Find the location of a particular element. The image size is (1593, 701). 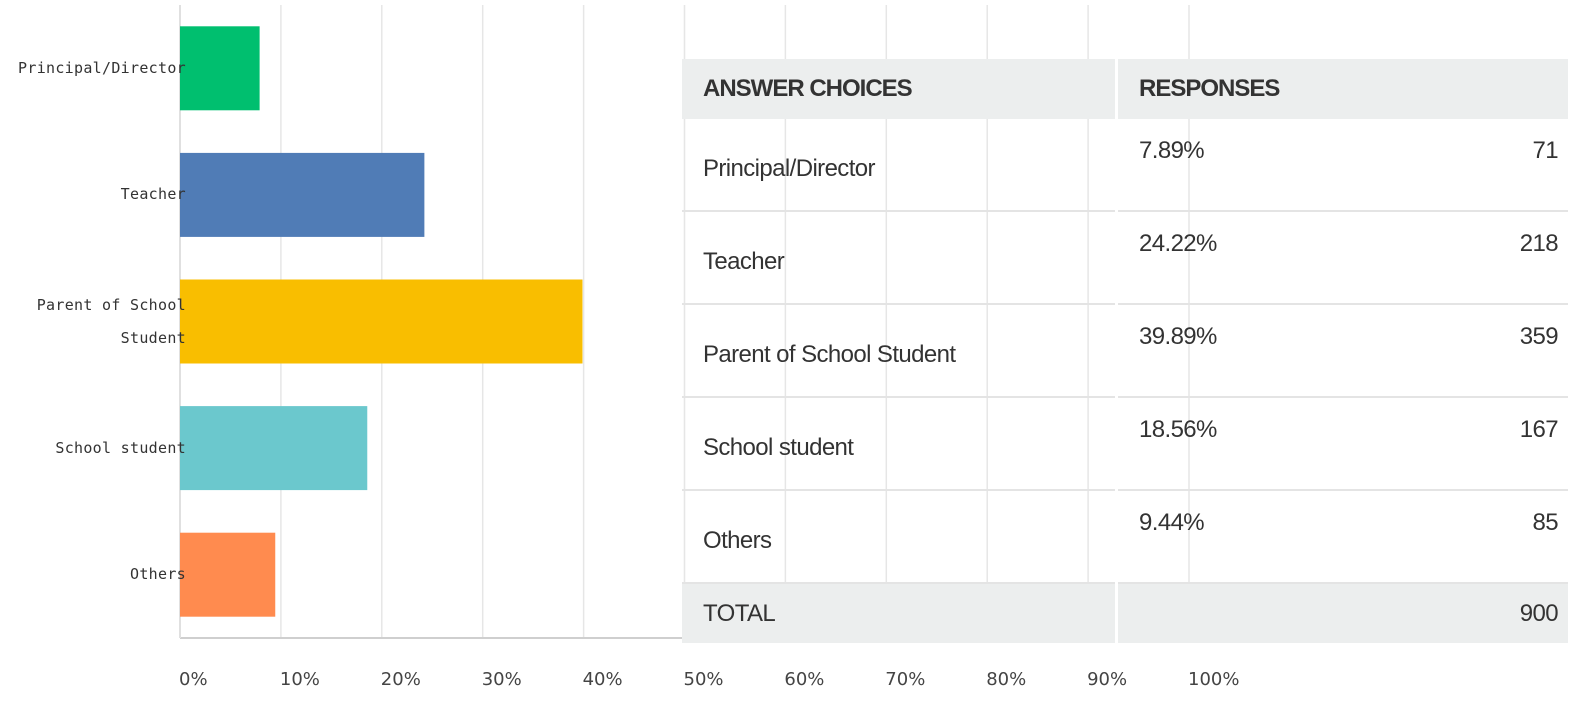

x-tick-label: 50% is located at coordinates (704, 679).